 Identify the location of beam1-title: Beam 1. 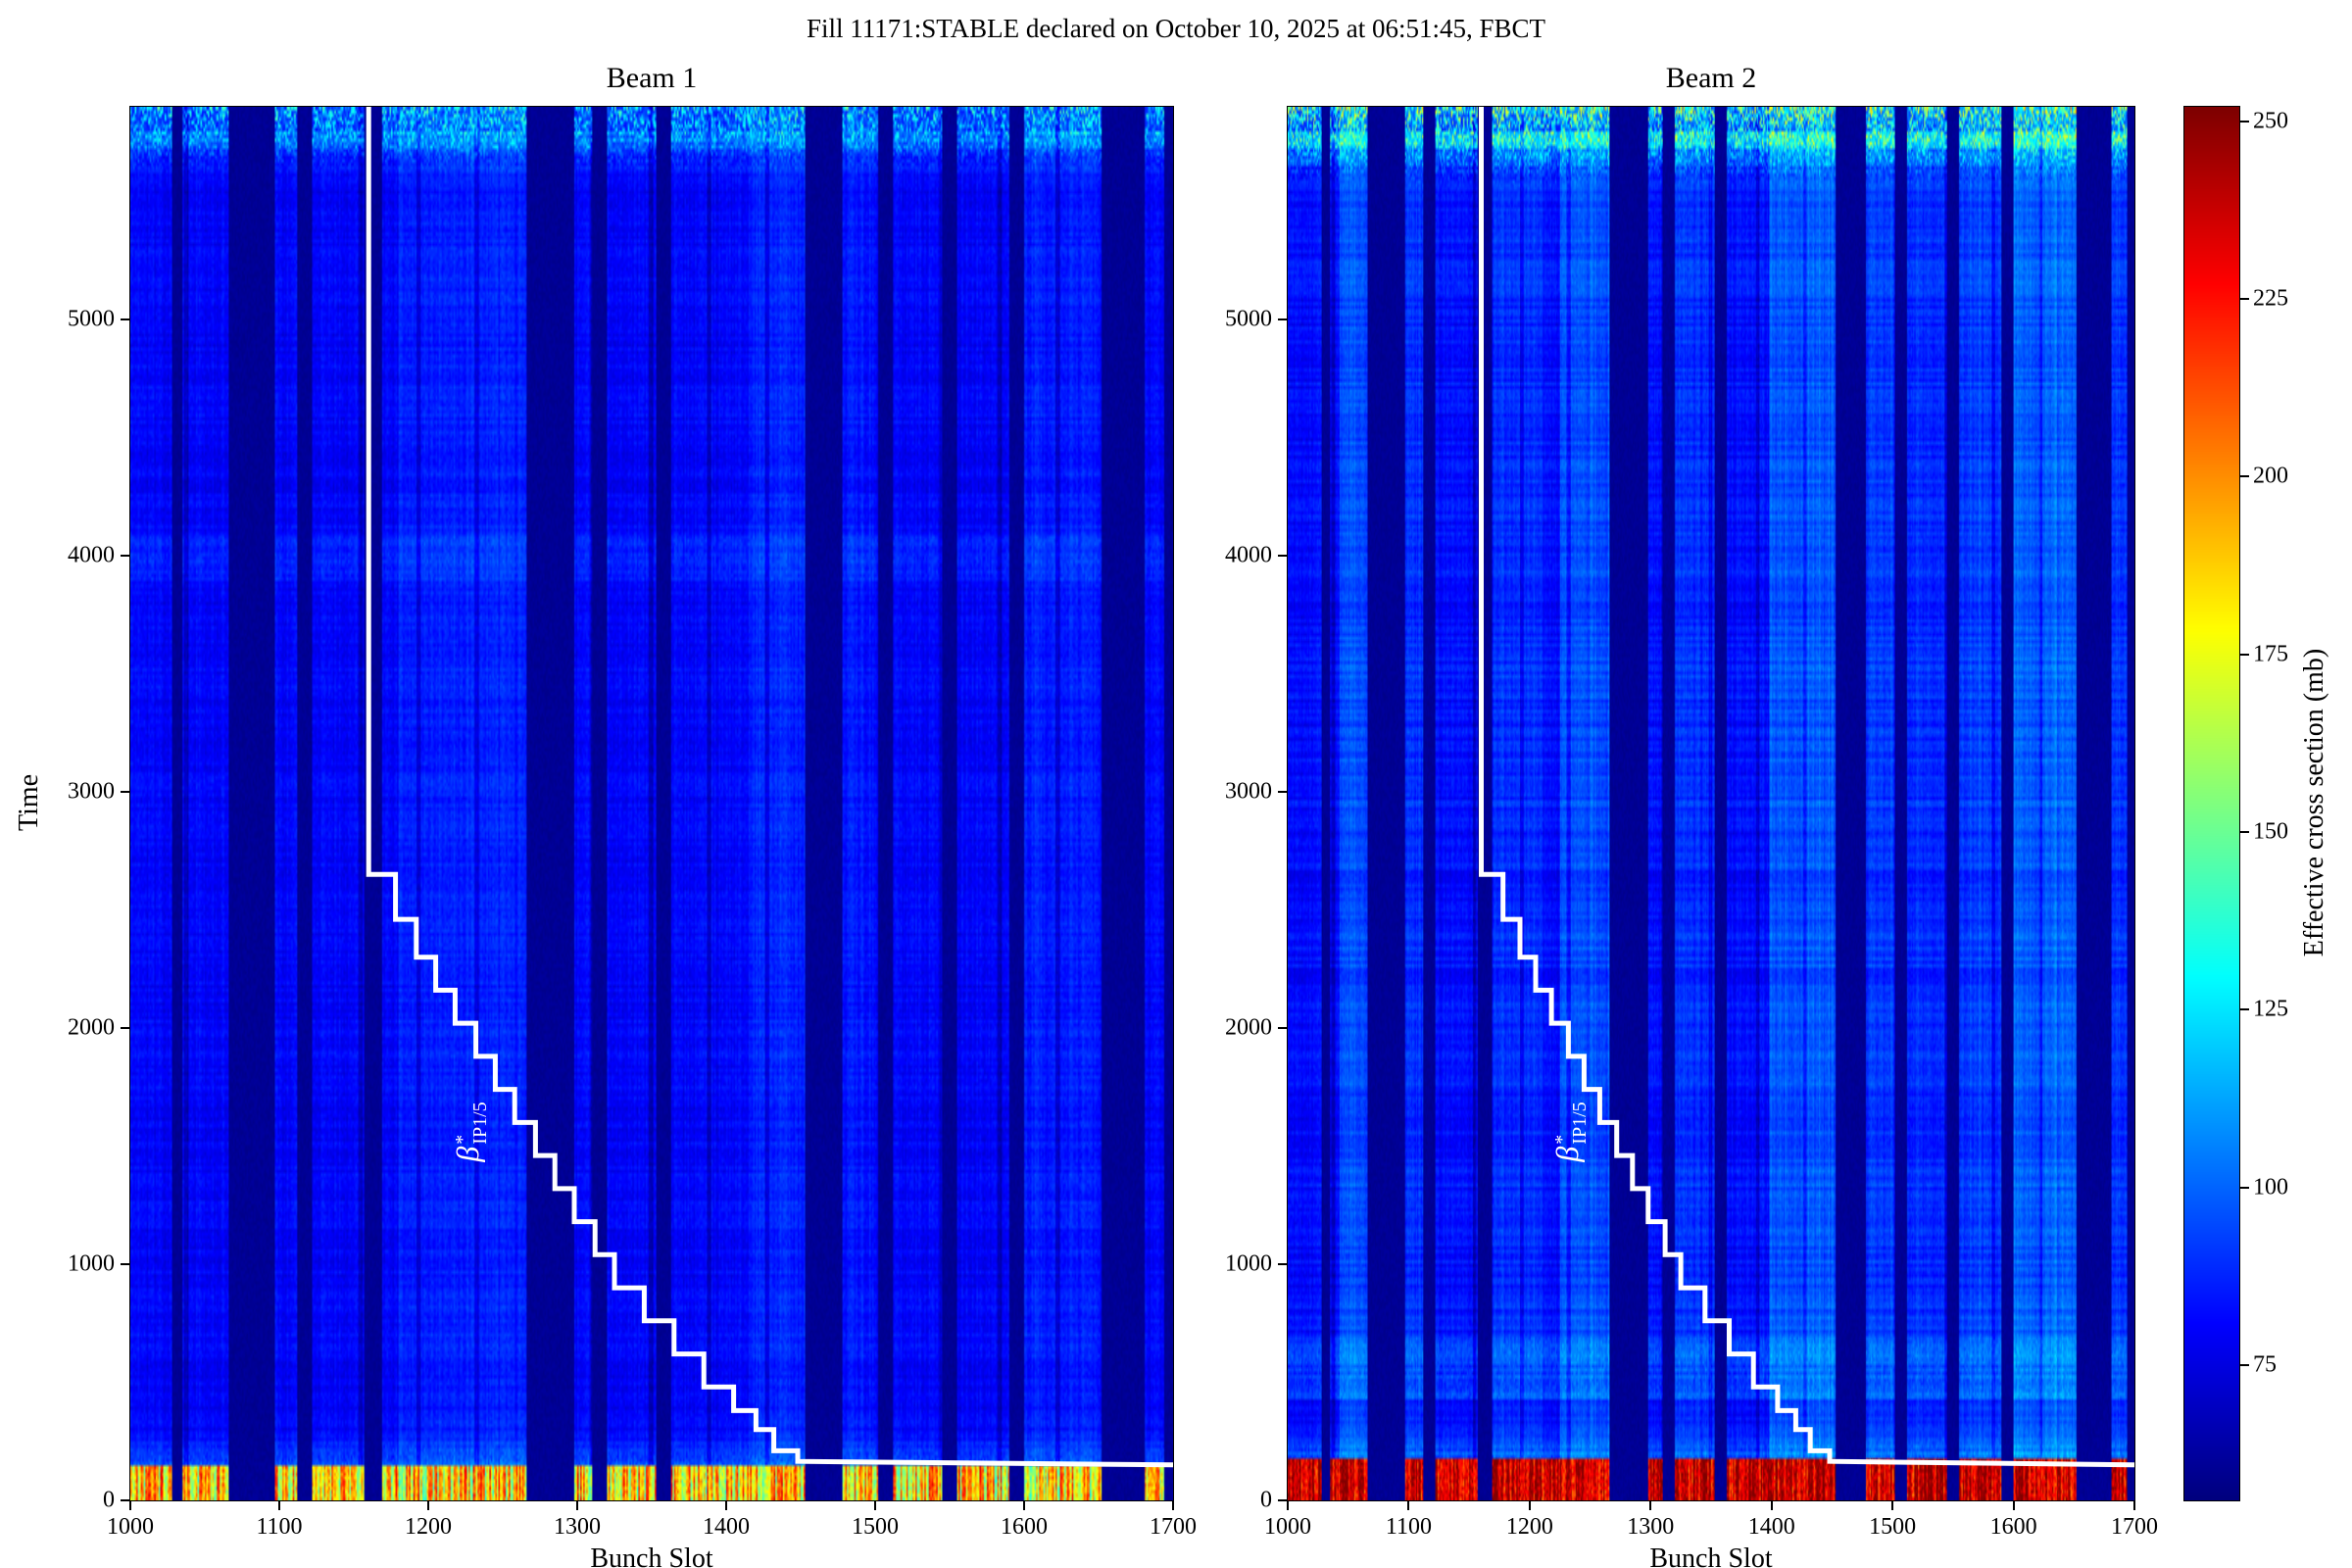
(652, 78).